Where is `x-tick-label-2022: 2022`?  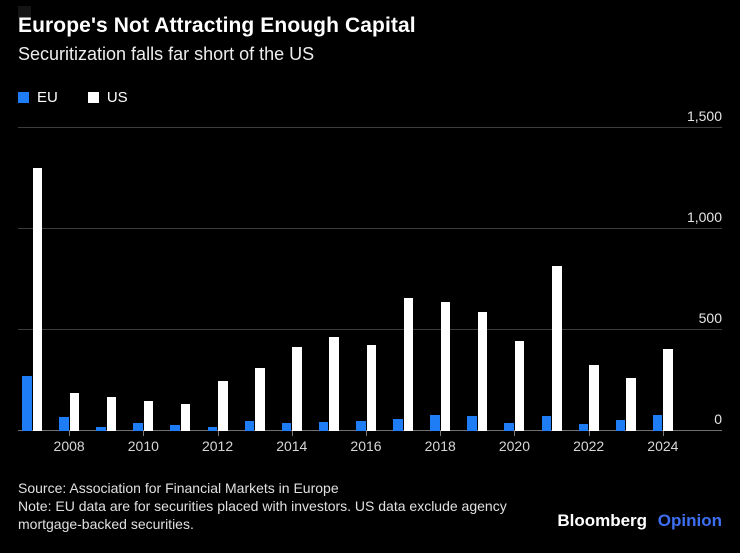
x-tick-label-2022: 2022 is located at coordinates (589, 446).